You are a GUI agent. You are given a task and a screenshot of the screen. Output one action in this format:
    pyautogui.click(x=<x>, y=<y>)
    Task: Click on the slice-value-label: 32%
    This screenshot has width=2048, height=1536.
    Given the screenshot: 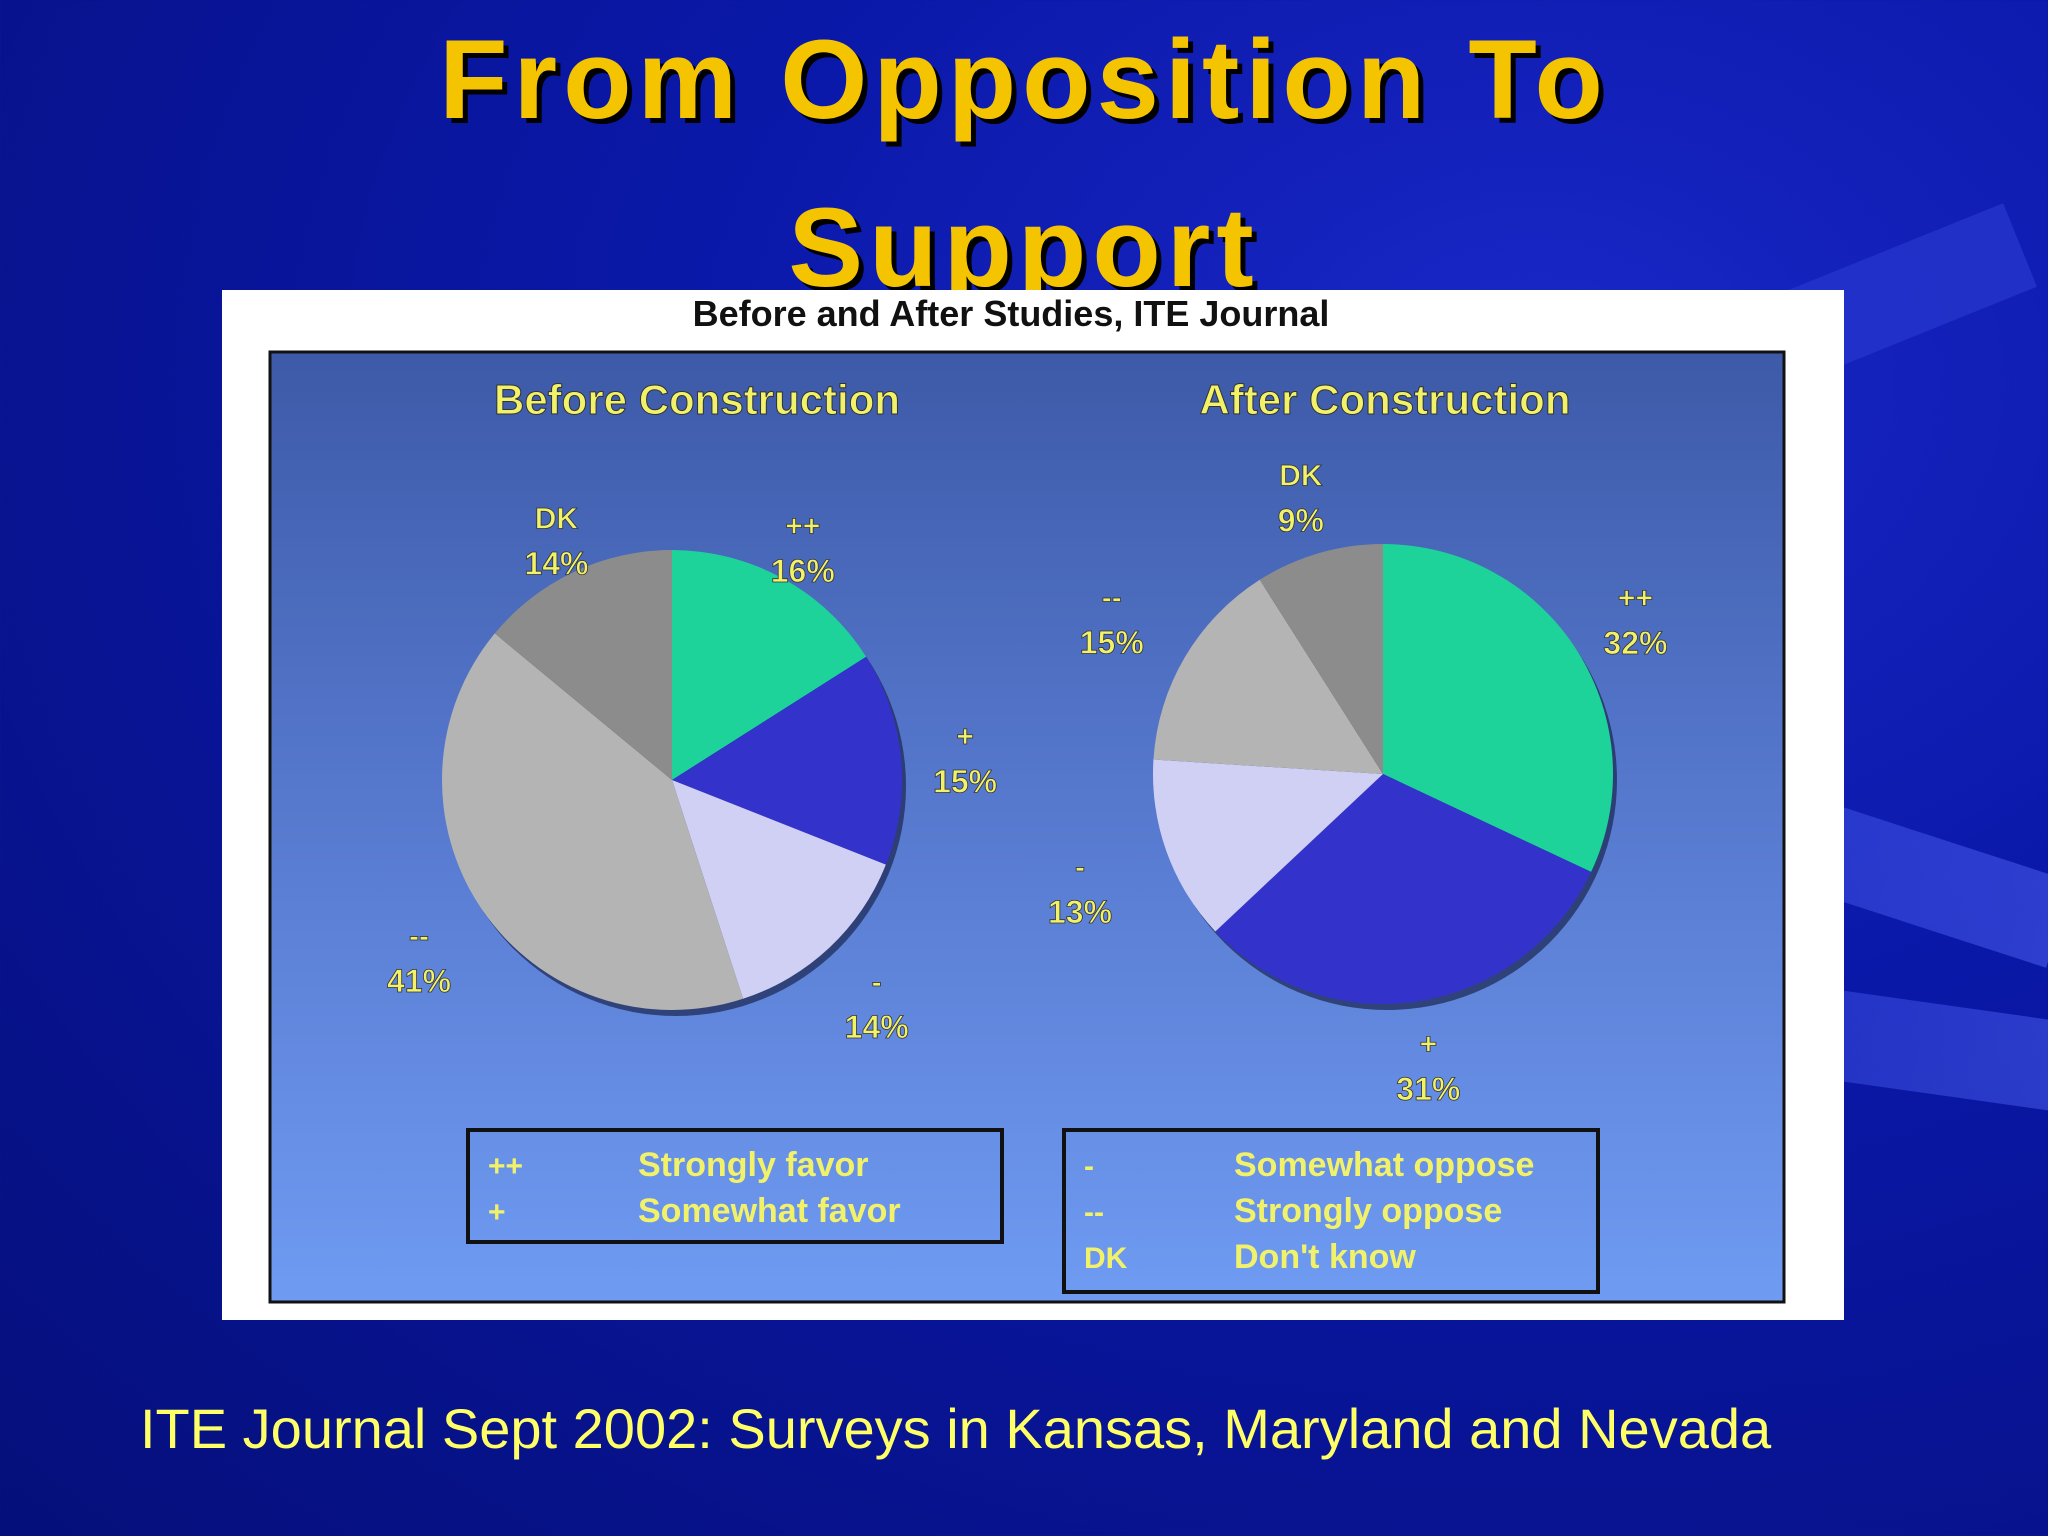 What is the action you would take?
    pyautogui.click(x=1635, y=643)
    